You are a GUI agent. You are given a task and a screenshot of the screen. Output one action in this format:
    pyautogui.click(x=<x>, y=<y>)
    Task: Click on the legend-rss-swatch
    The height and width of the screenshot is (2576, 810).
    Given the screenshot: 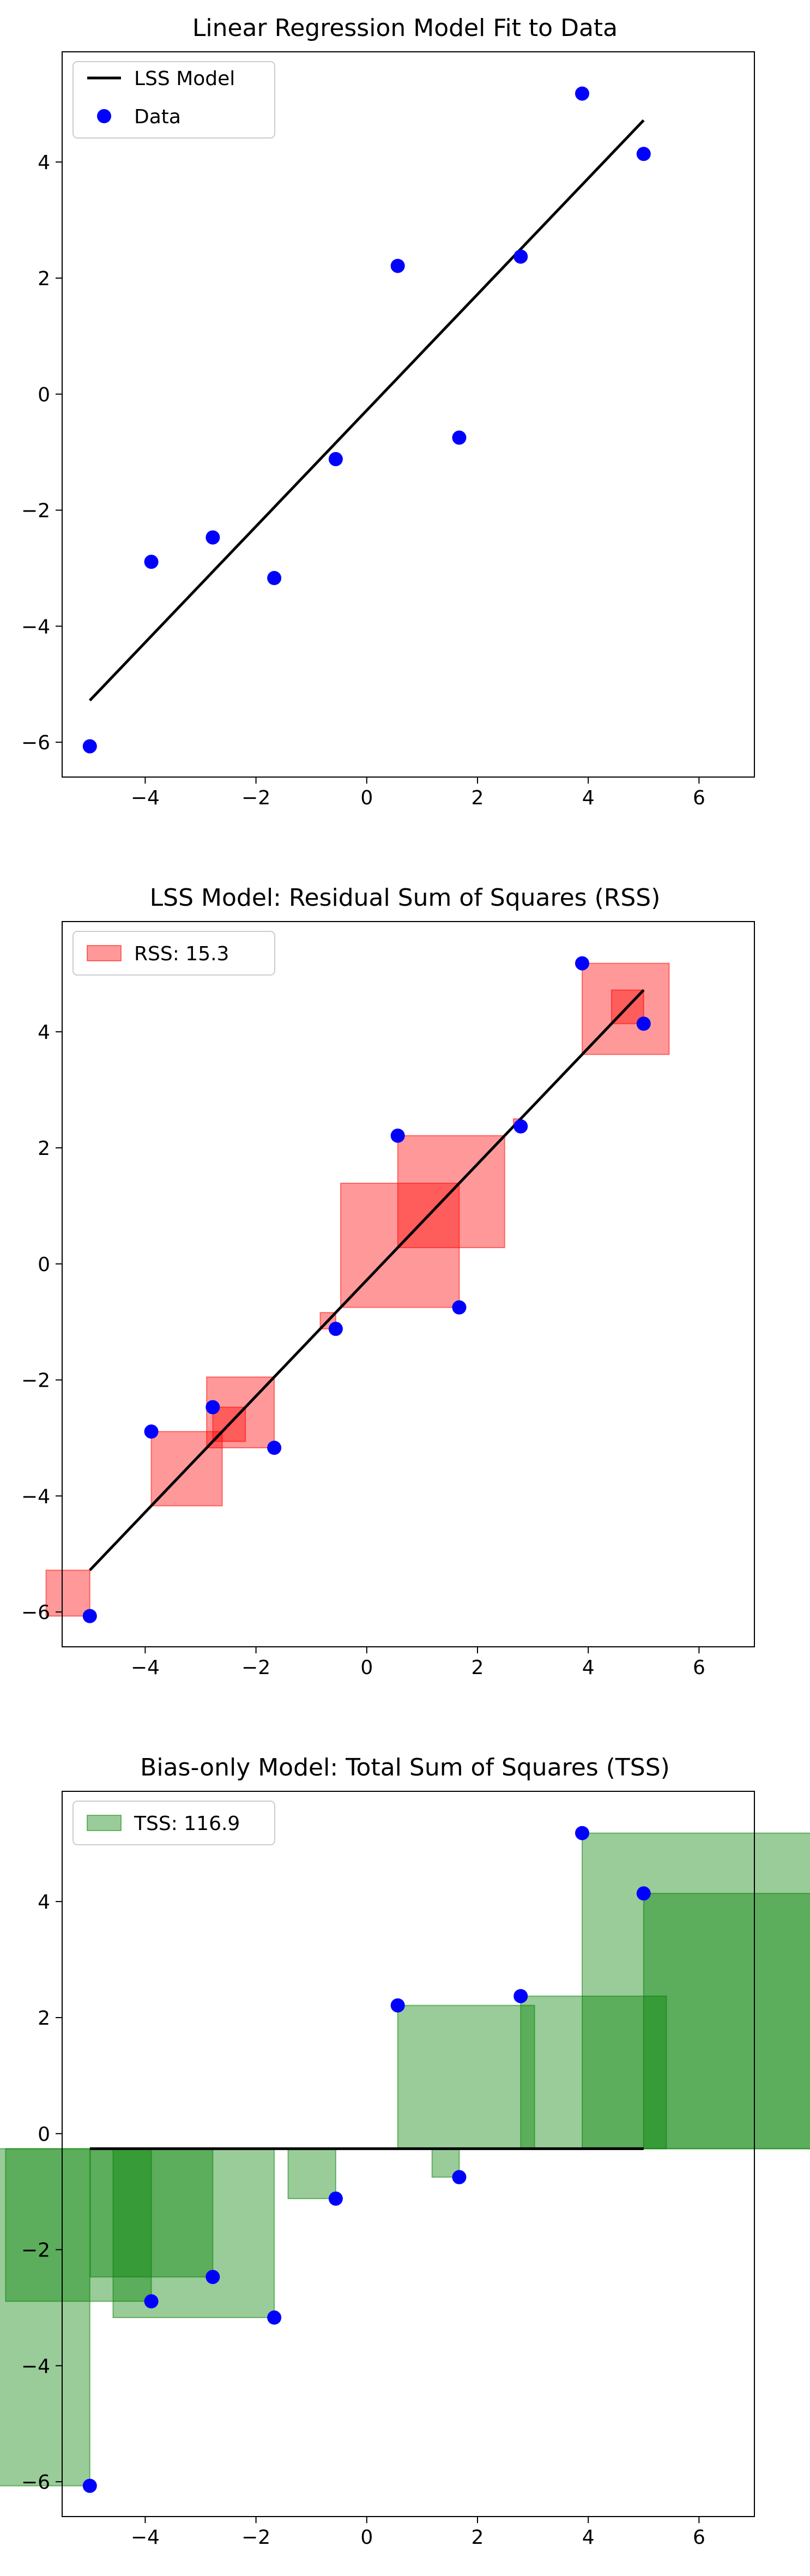 What is the action you would take?
    pyautogui.click(x=104, y=953)
    